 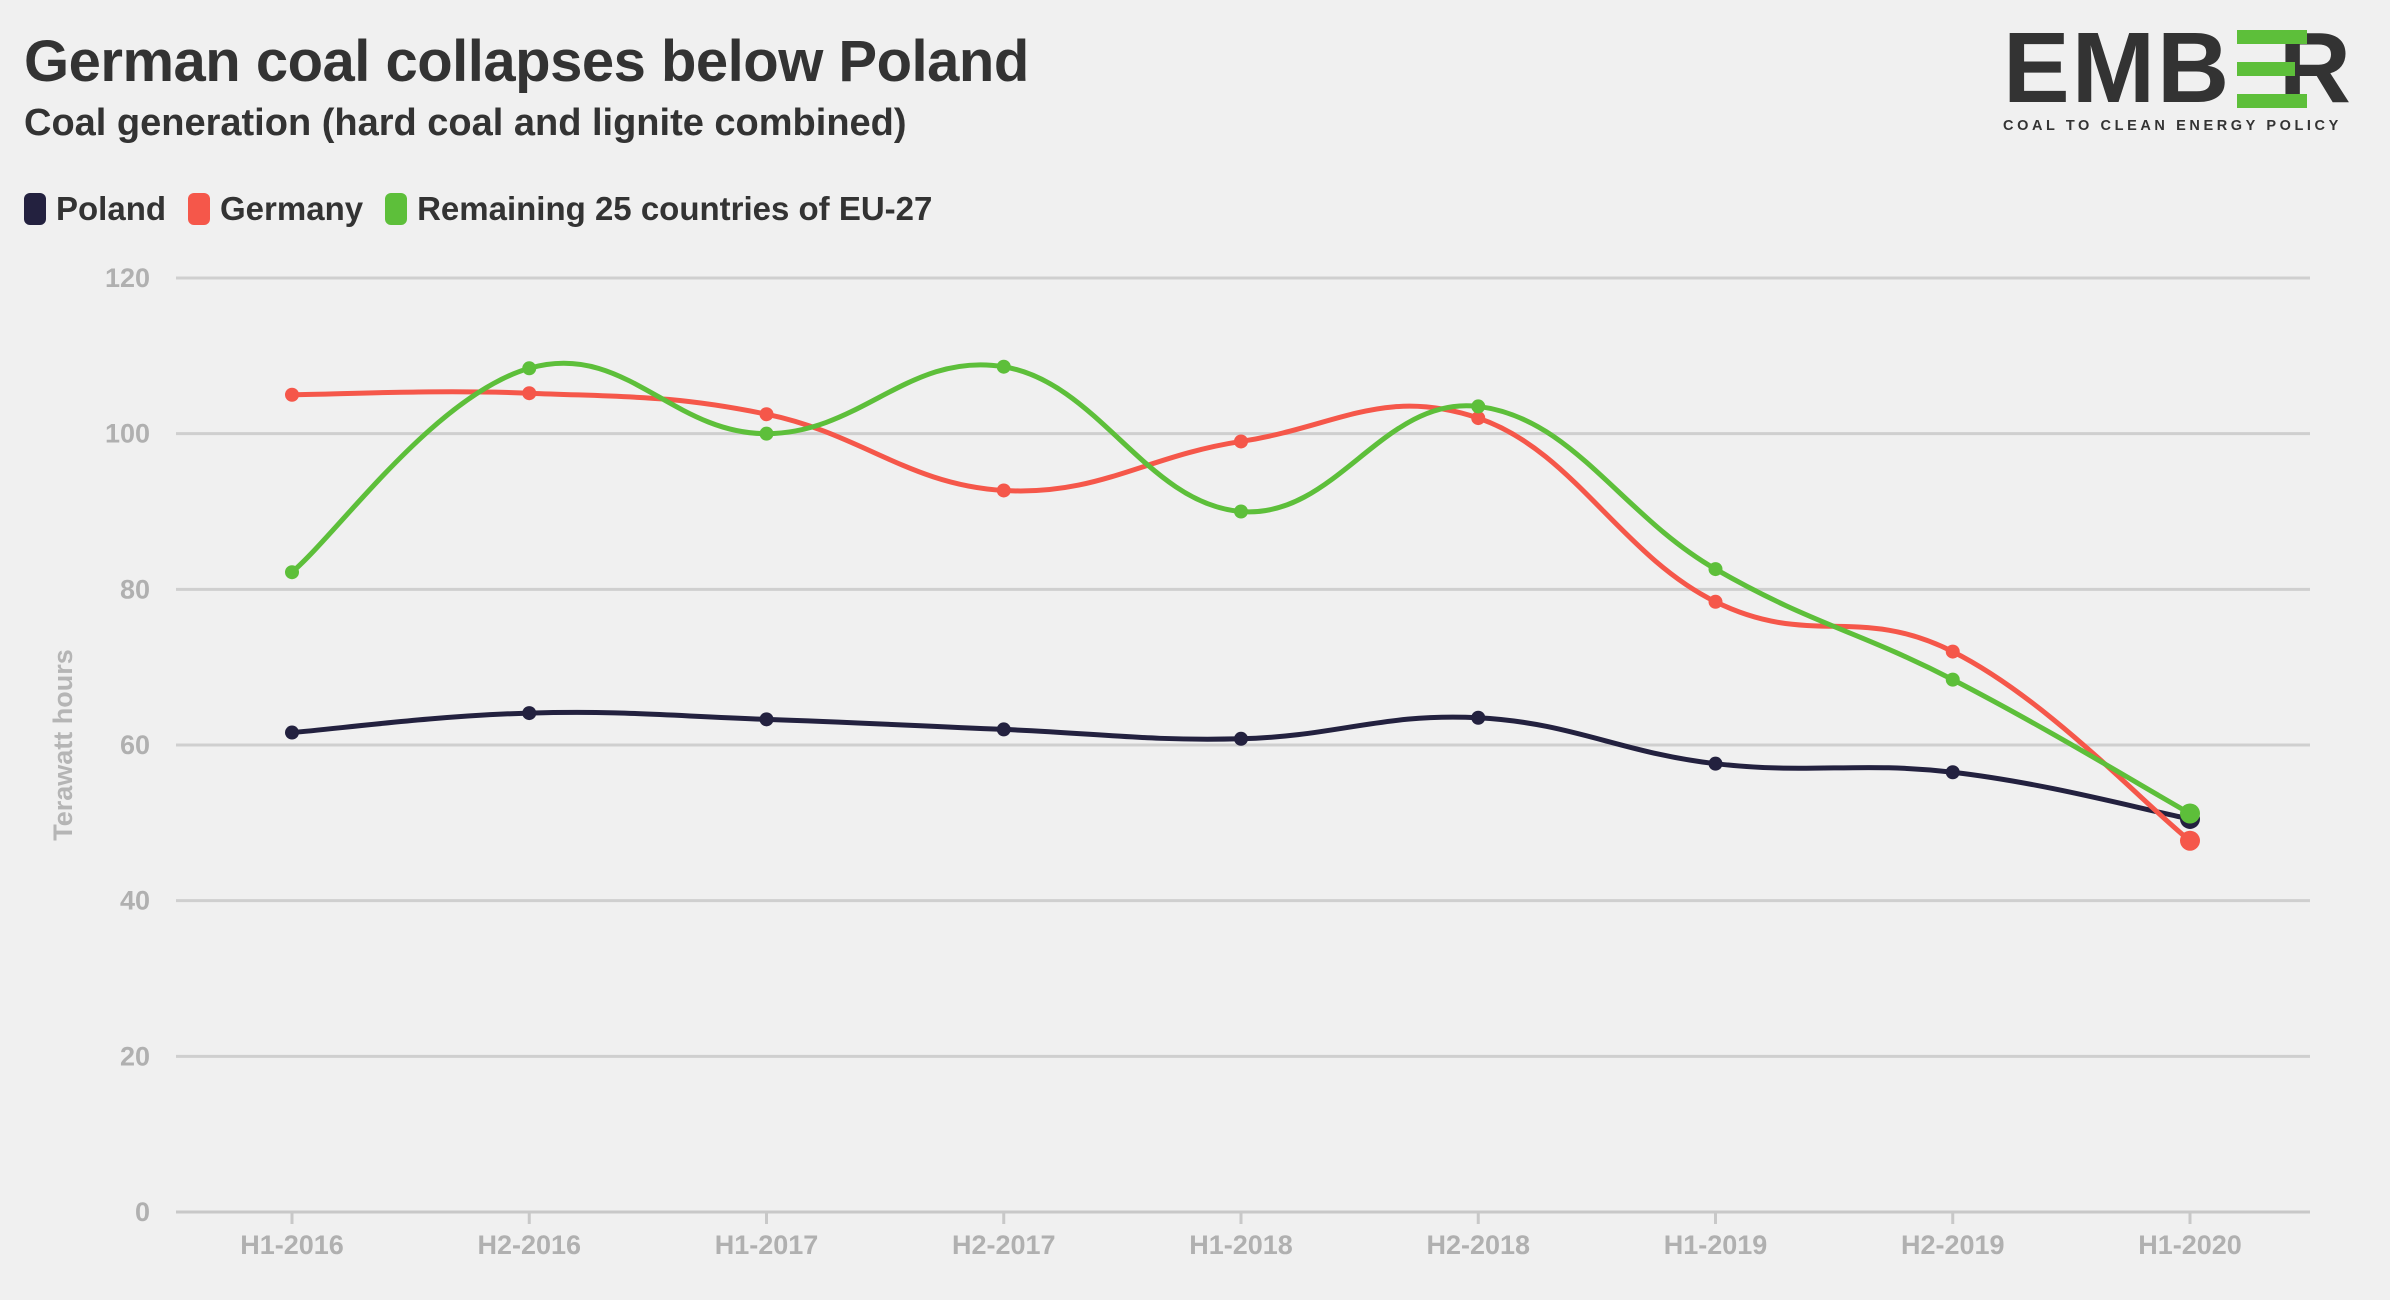 I want to click on y-tick-label: 0, so click(x=142, y=1212).